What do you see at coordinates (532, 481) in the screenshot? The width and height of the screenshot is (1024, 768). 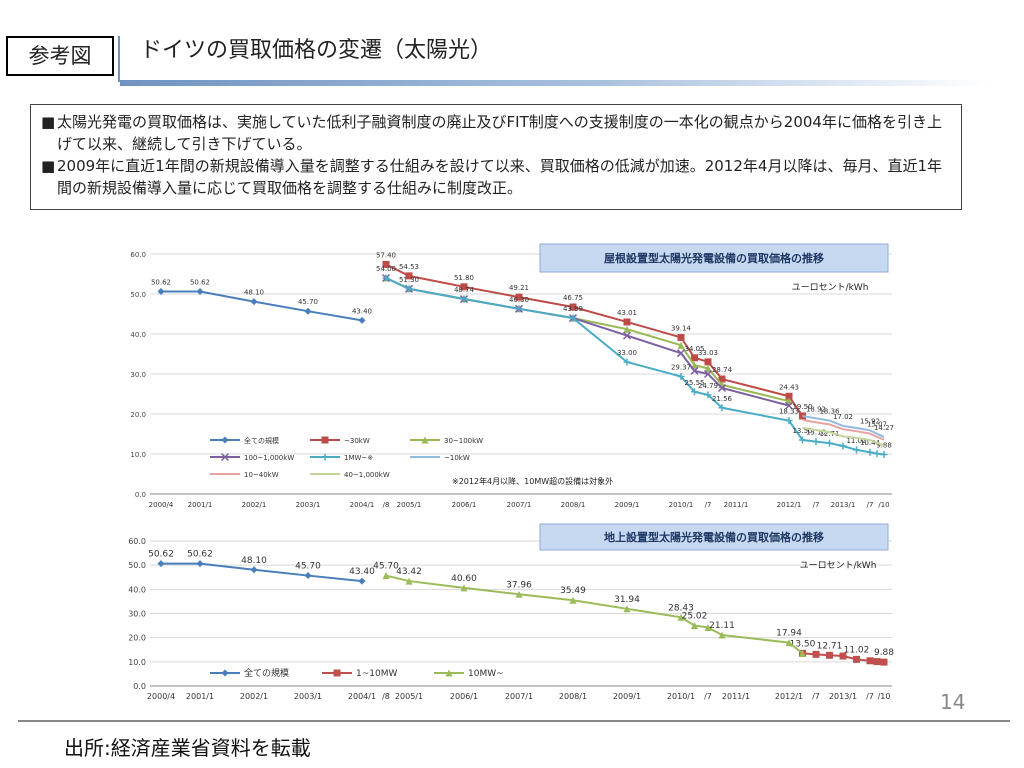 I see `chart-note: ※2012年4月以降、10MW超の設備は対象外` at bounding box center [532, 481].